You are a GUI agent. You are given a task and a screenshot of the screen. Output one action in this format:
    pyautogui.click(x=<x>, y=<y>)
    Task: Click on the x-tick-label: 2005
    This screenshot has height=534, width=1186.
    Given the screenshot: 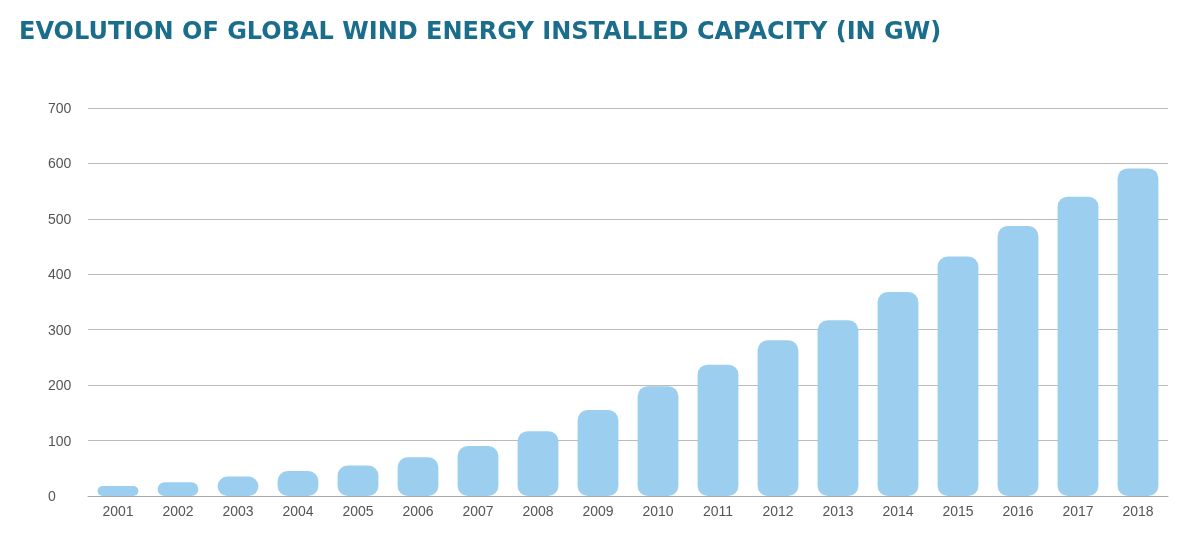 What is the action you would take?
    pyautogui.click(x=358, y=511)
    